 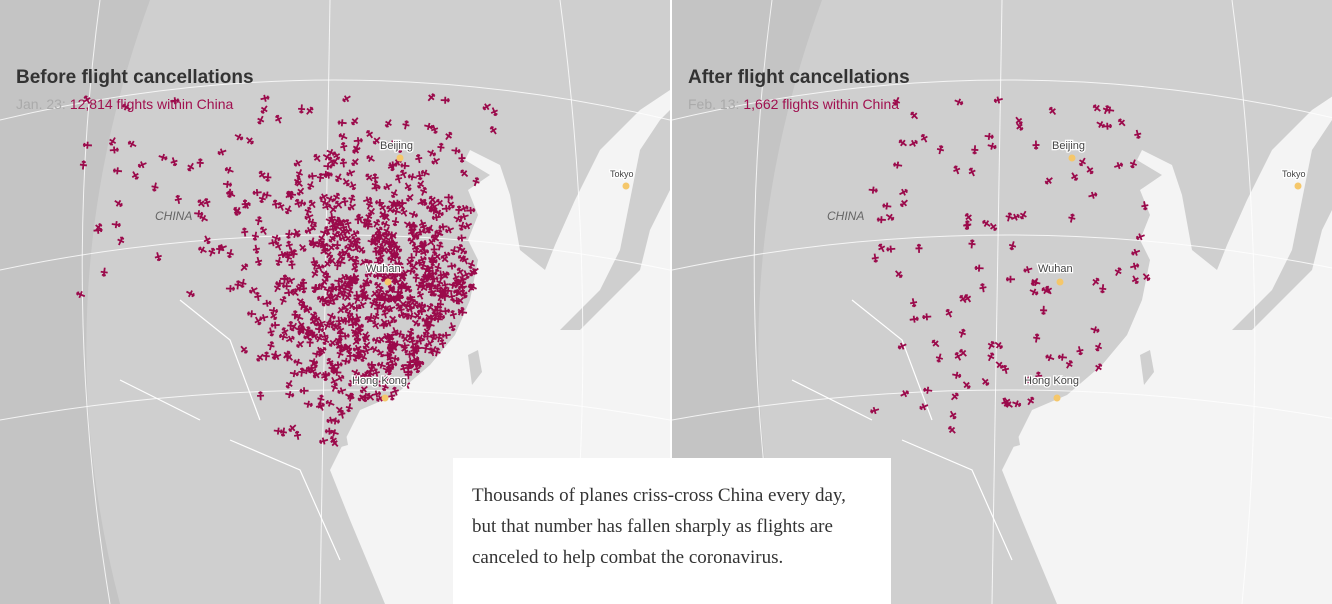 I want to click on flight-count: 1,662 flights within China, so click(x=821, y=104).